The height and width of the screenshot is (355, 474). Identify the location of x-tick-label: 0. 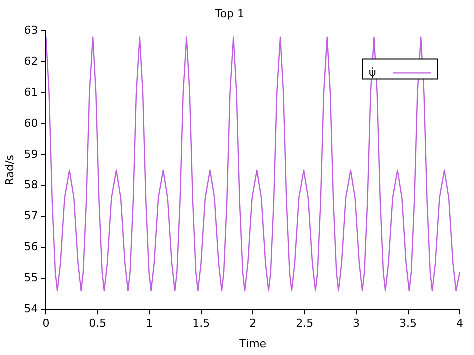
(46, 323).